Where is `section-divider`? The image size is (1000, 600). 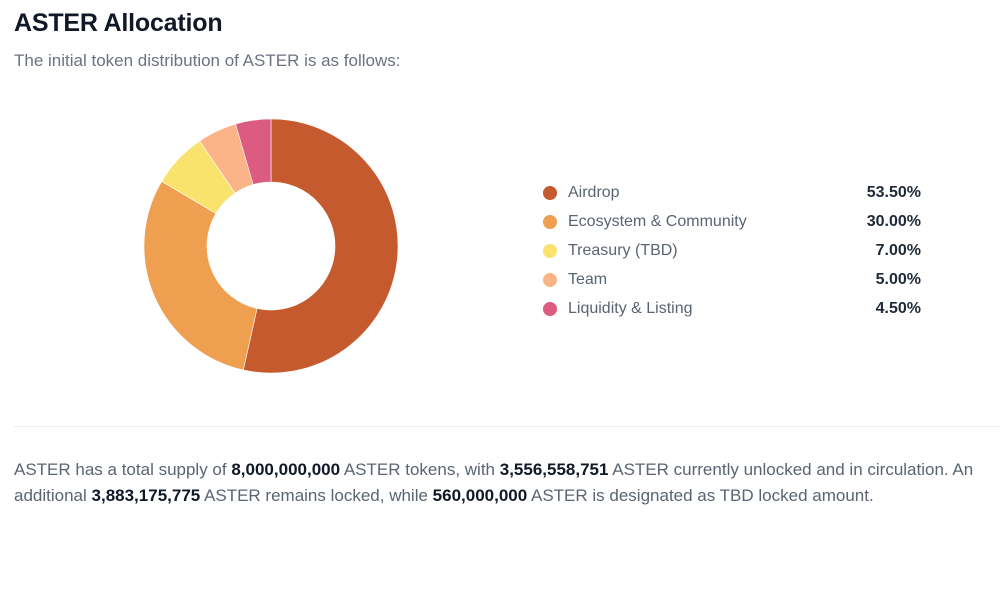
section-divider is located at coordinates (507, 426).